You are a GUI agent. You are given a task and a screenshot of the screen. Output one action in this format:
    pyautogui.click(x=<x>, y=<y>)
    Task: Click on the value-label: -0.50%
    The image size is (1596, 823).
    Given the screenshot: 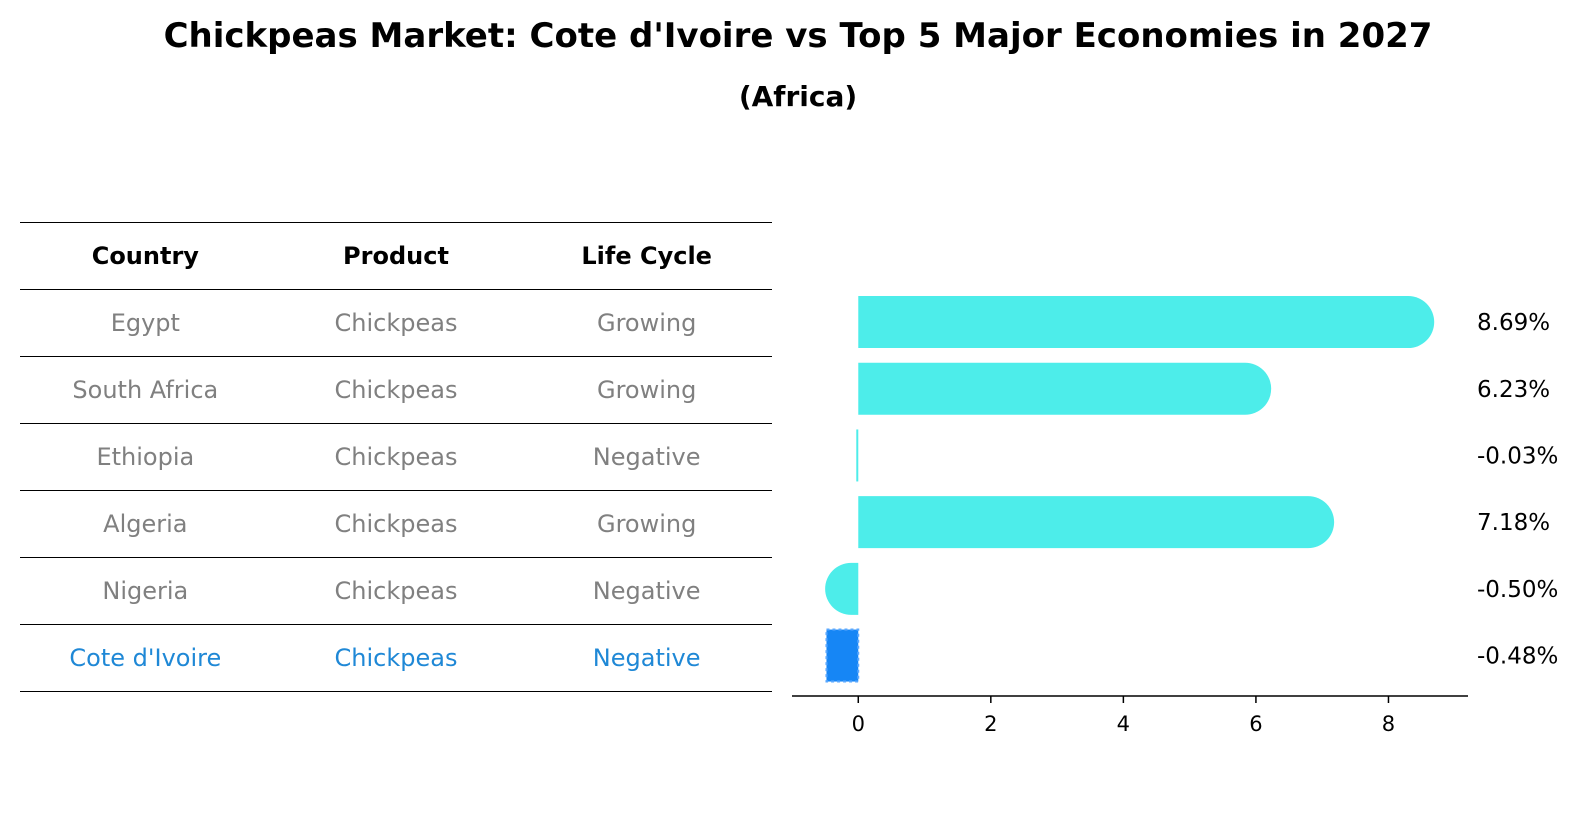 What is the action you would take?
    pyautogui.click(x=1517, y=590)
    